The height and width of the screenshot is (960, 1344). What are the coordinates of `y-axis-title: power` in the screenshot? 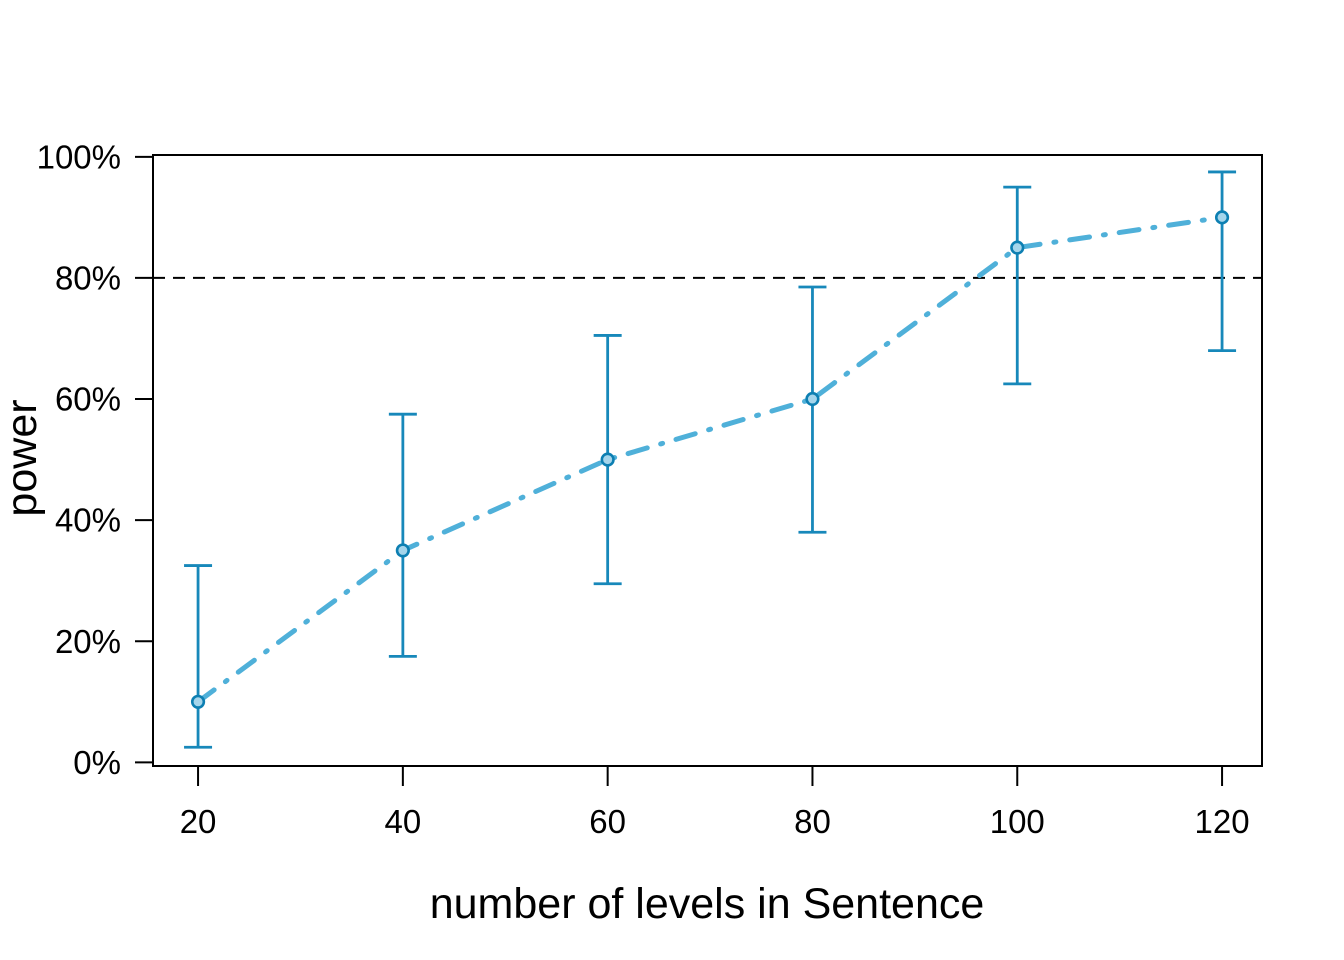 It's located at (23, 457).